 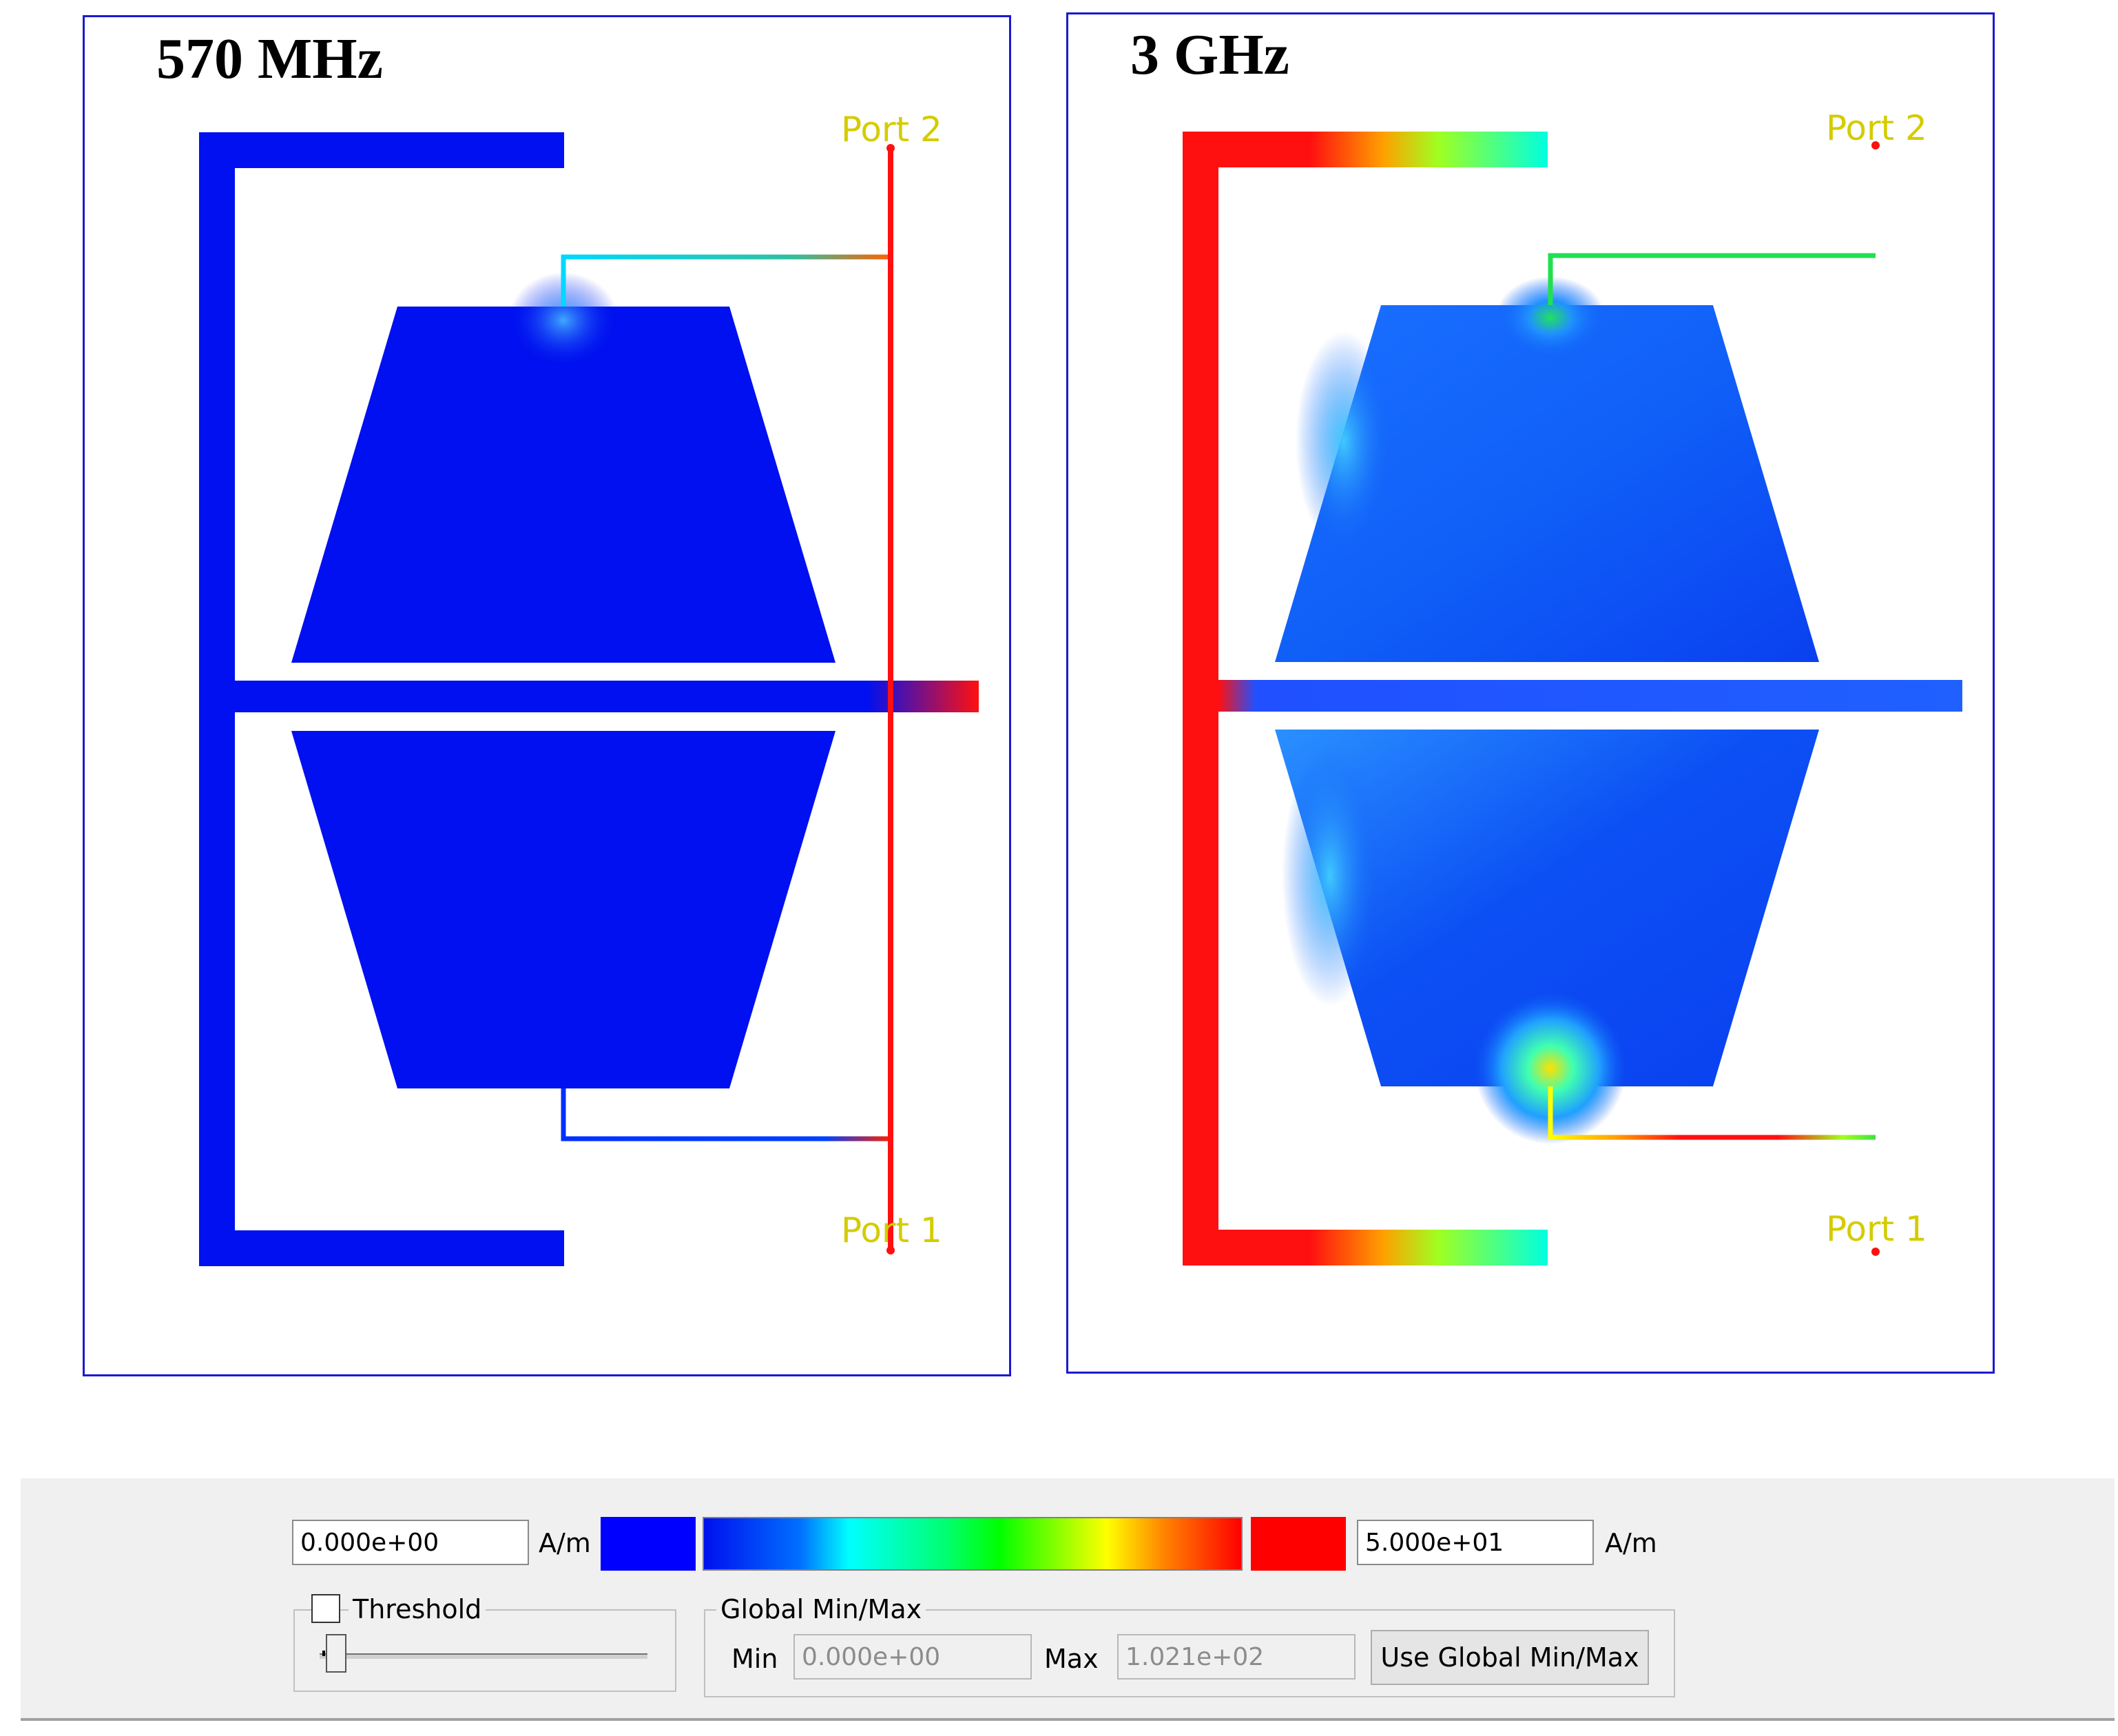 I want to click on global-min-input, so click(x=912, y=1657).